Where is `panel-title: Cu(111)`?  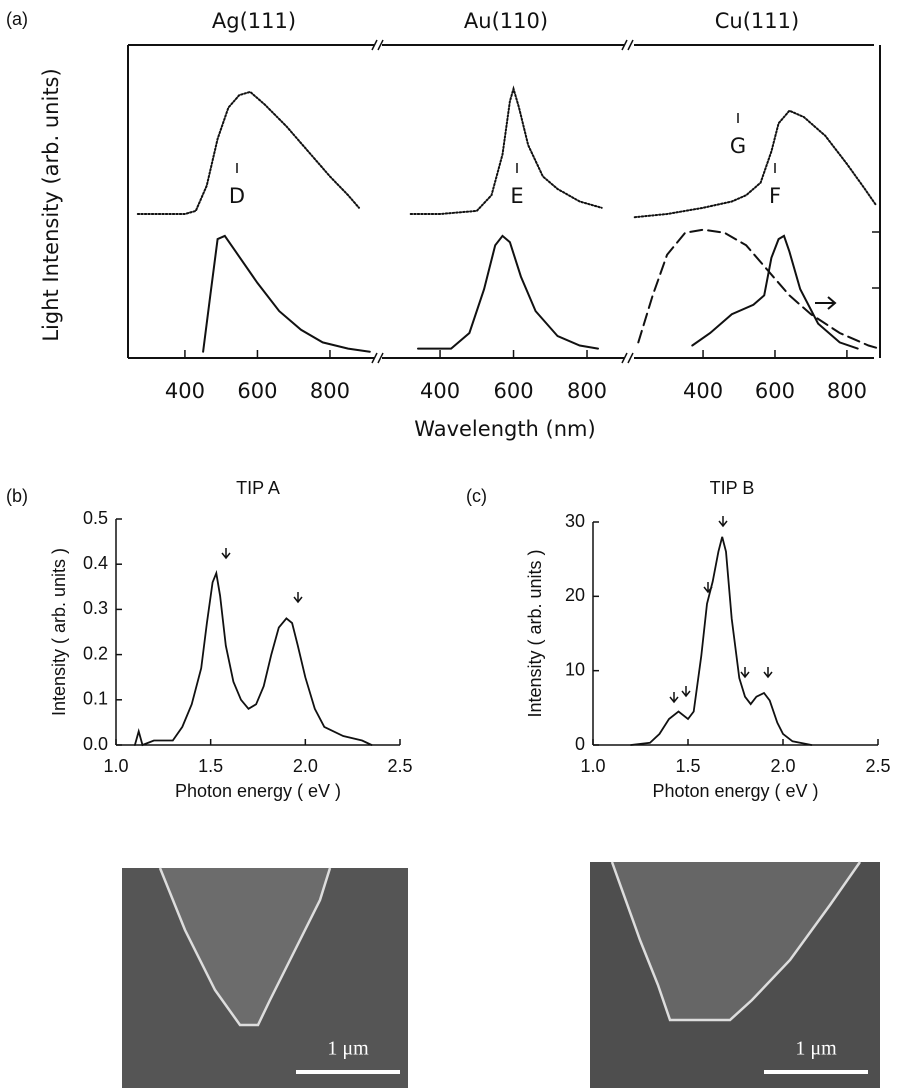 panel-title: Cu(111) is located at coordinates (757, 21).